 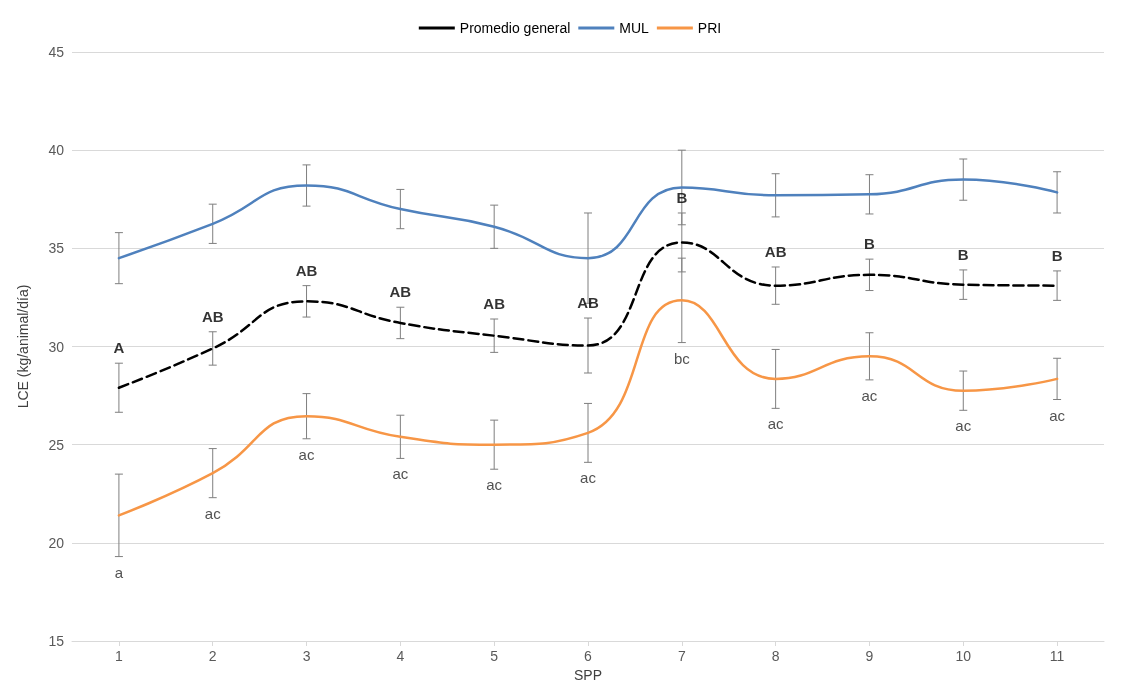 What do you see at coordinates (400, 656) in the screenshot?
I see `x-tick-label: 4` at bounding box center [400, 656].